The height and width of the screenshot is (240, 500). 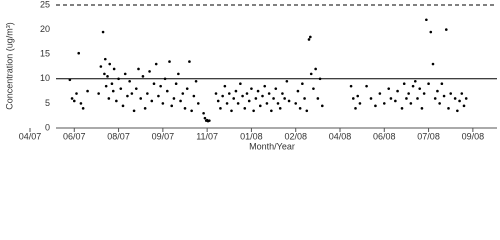 What do you see at coordinates (74, 136) in the screenshot?
I see `x-tick-label: 06/07` at bounding box center [74, 136].